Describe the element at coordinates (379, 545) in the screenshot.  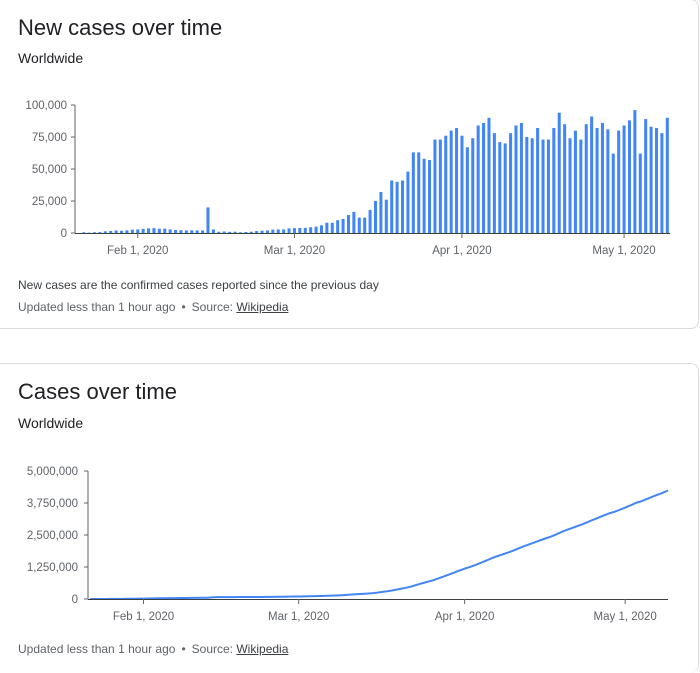
I see `total-cases-line` at that location.